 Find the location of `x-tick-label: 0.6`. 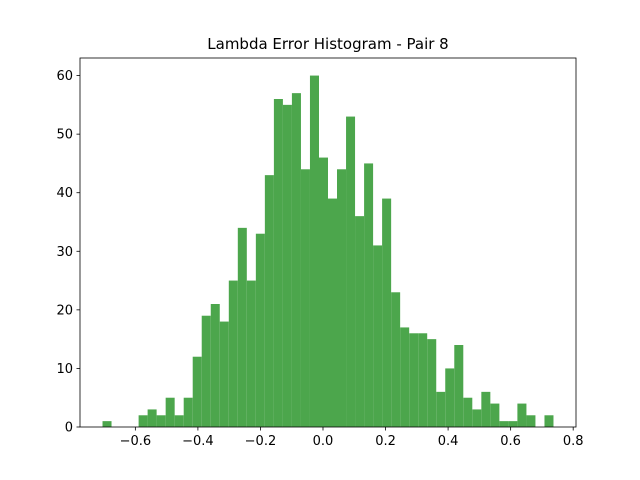

x-tick-label: 0.6 is located at coordinates (510, 441).